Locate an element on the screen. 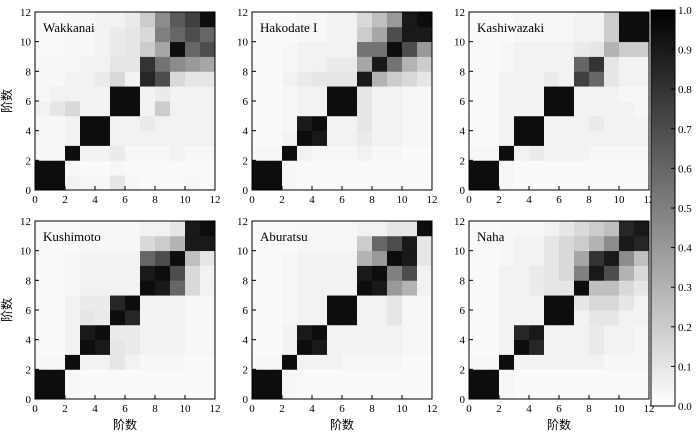 This screenshot has height=438, width=700. x-axis-label: 阶数 is located at coordinates (342, 424).